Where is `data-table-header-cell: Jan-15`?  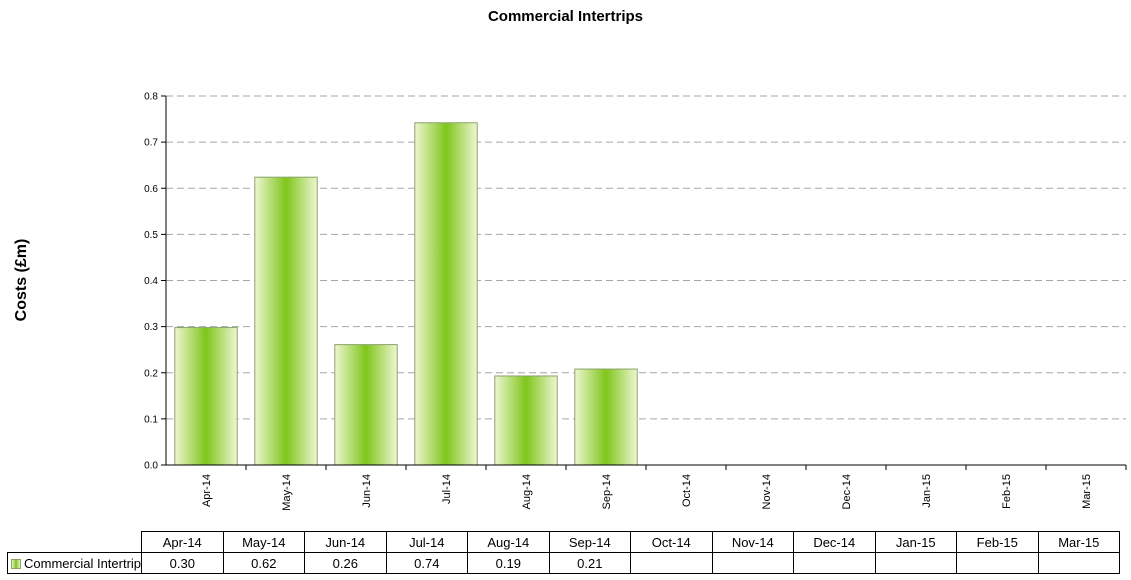
data-table-header-cell: Jan-15 is located at coordinates (916, 542).